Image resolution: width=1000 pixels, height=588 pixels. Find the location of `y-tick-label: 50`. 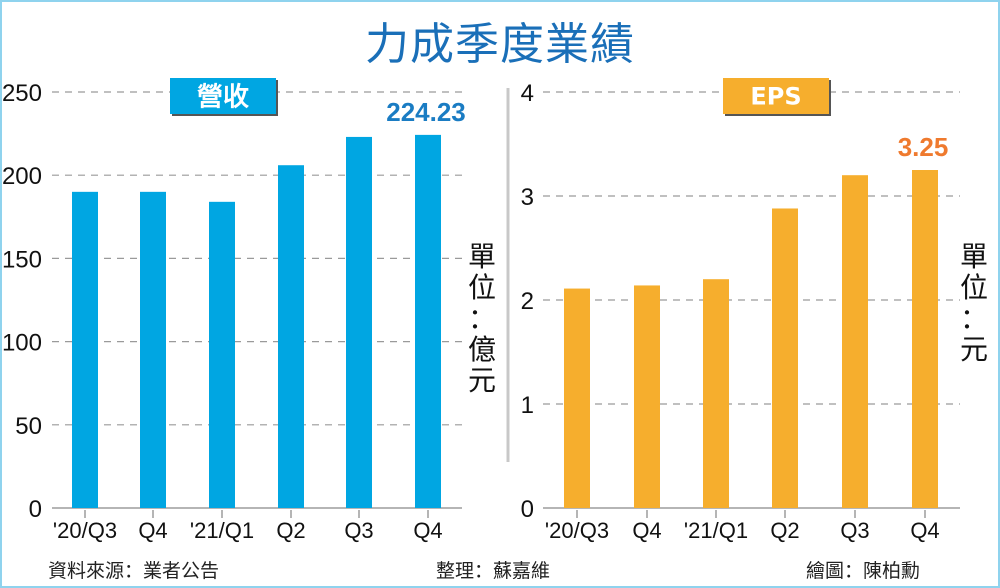

y-tick-label: 50 is located at coordinates (28, 426).